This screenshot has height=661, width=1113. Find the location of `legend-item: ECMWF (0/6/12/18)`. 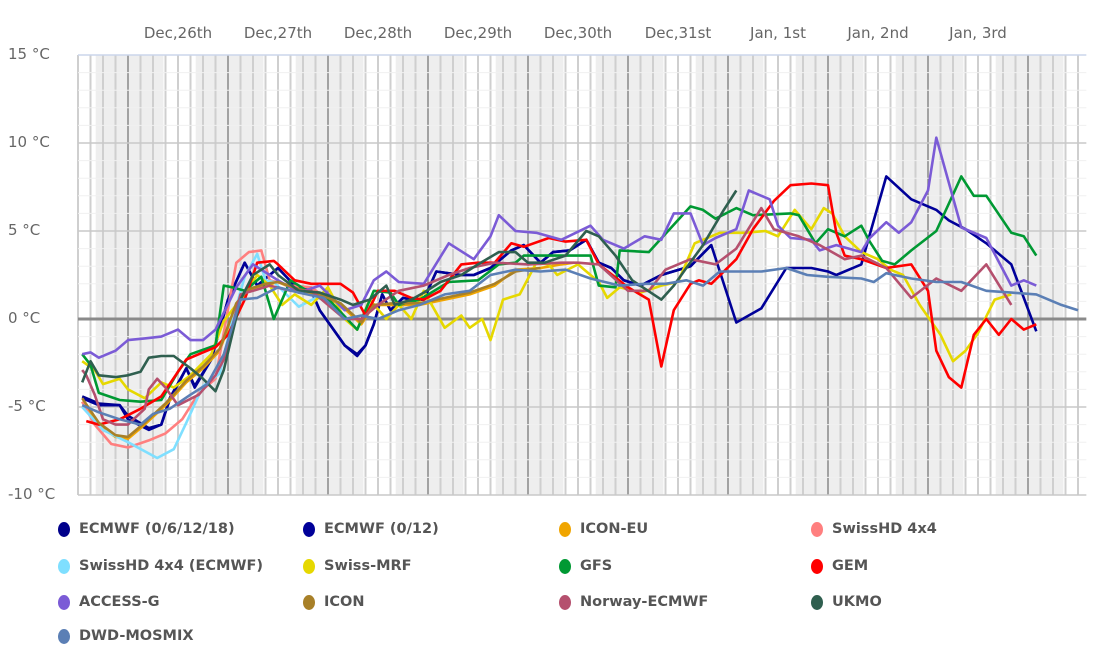

legend-item: ECMWF (0/6/12/18) is located at coordinates (146, 529).